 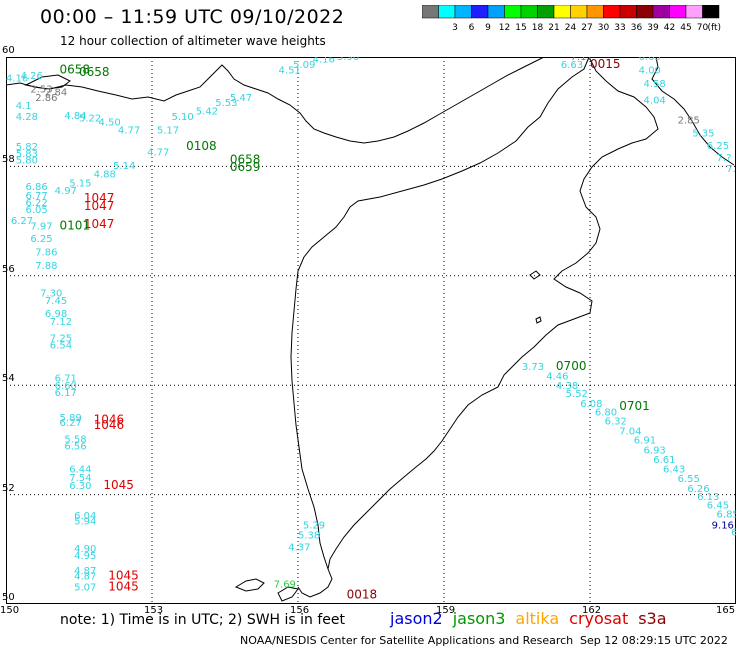 I want to click on swh-label: 5.47, so click(x=241, y=98).